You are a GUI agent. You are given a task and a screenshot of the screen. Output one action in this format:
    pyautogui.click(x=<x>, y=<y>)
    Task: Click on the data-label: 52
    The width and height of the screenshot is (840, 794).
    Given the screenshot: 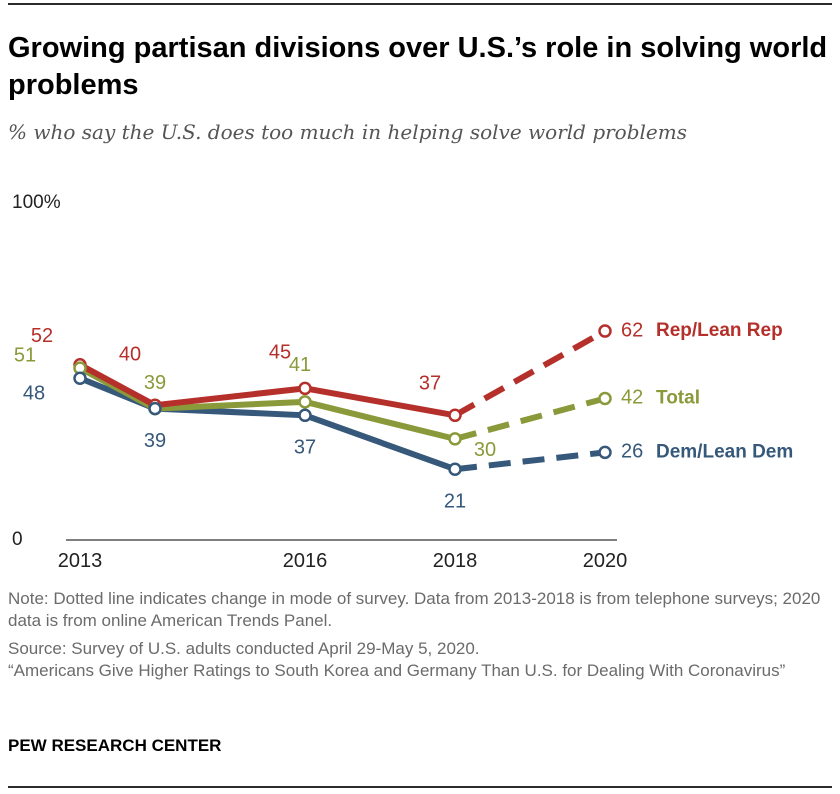 What is the action you would take?
    pyautogui.click(x=42, y=336)
    